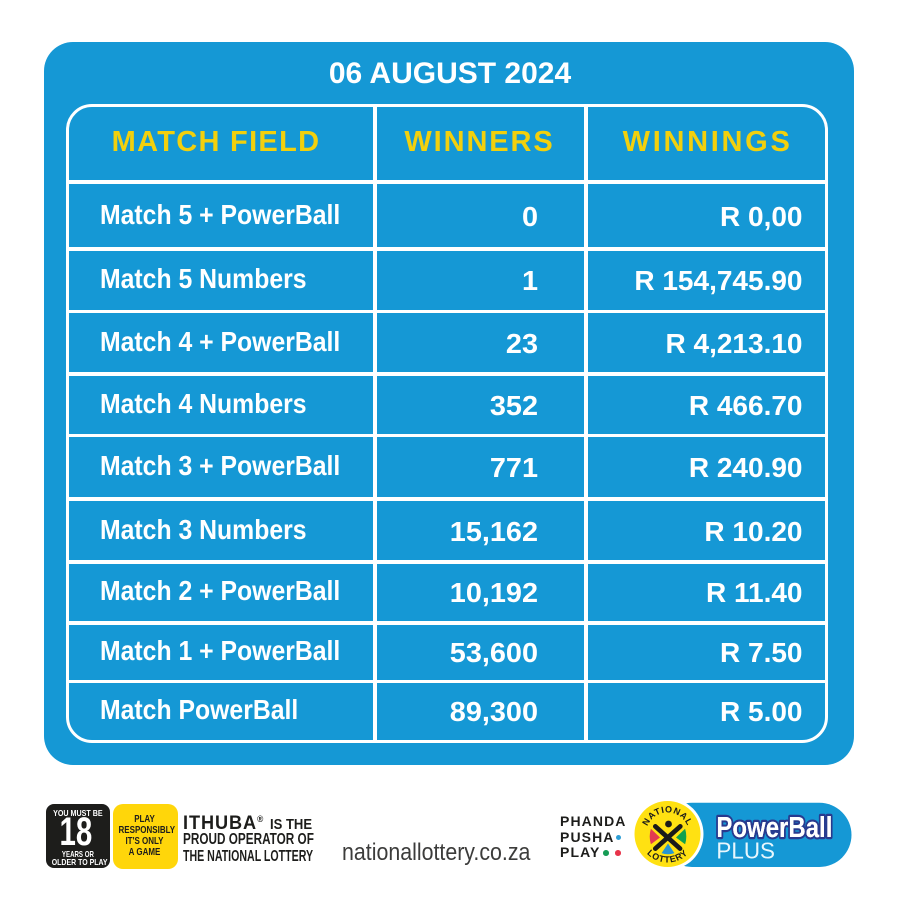  I want to click on svg-text: PLUS, so click(745, 851).